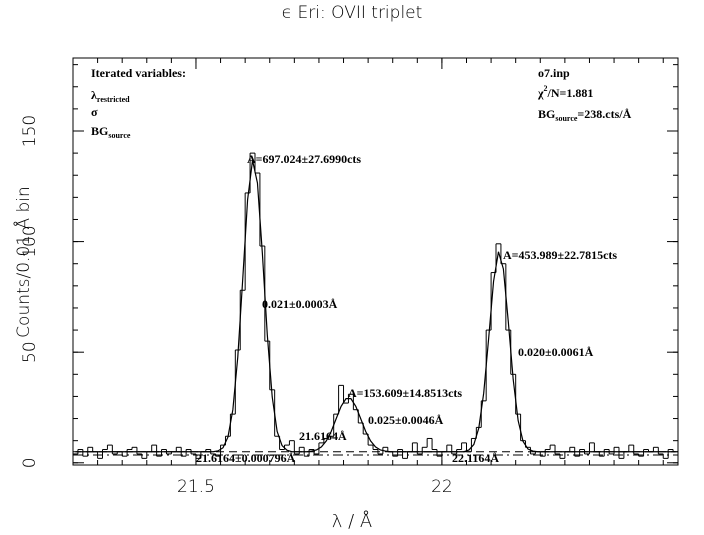 The width and height of the screenshot is (704, 535). Describe the element at coordinates (113, 99) in the screenshot. I see `info-sub: restricted` at that location.